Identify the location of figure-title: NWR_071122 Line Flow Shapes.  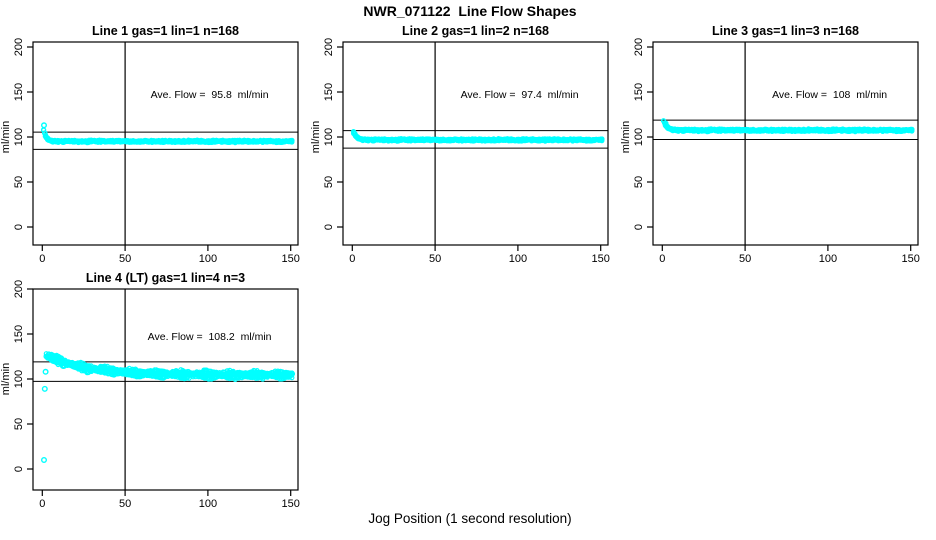
(469, 11).